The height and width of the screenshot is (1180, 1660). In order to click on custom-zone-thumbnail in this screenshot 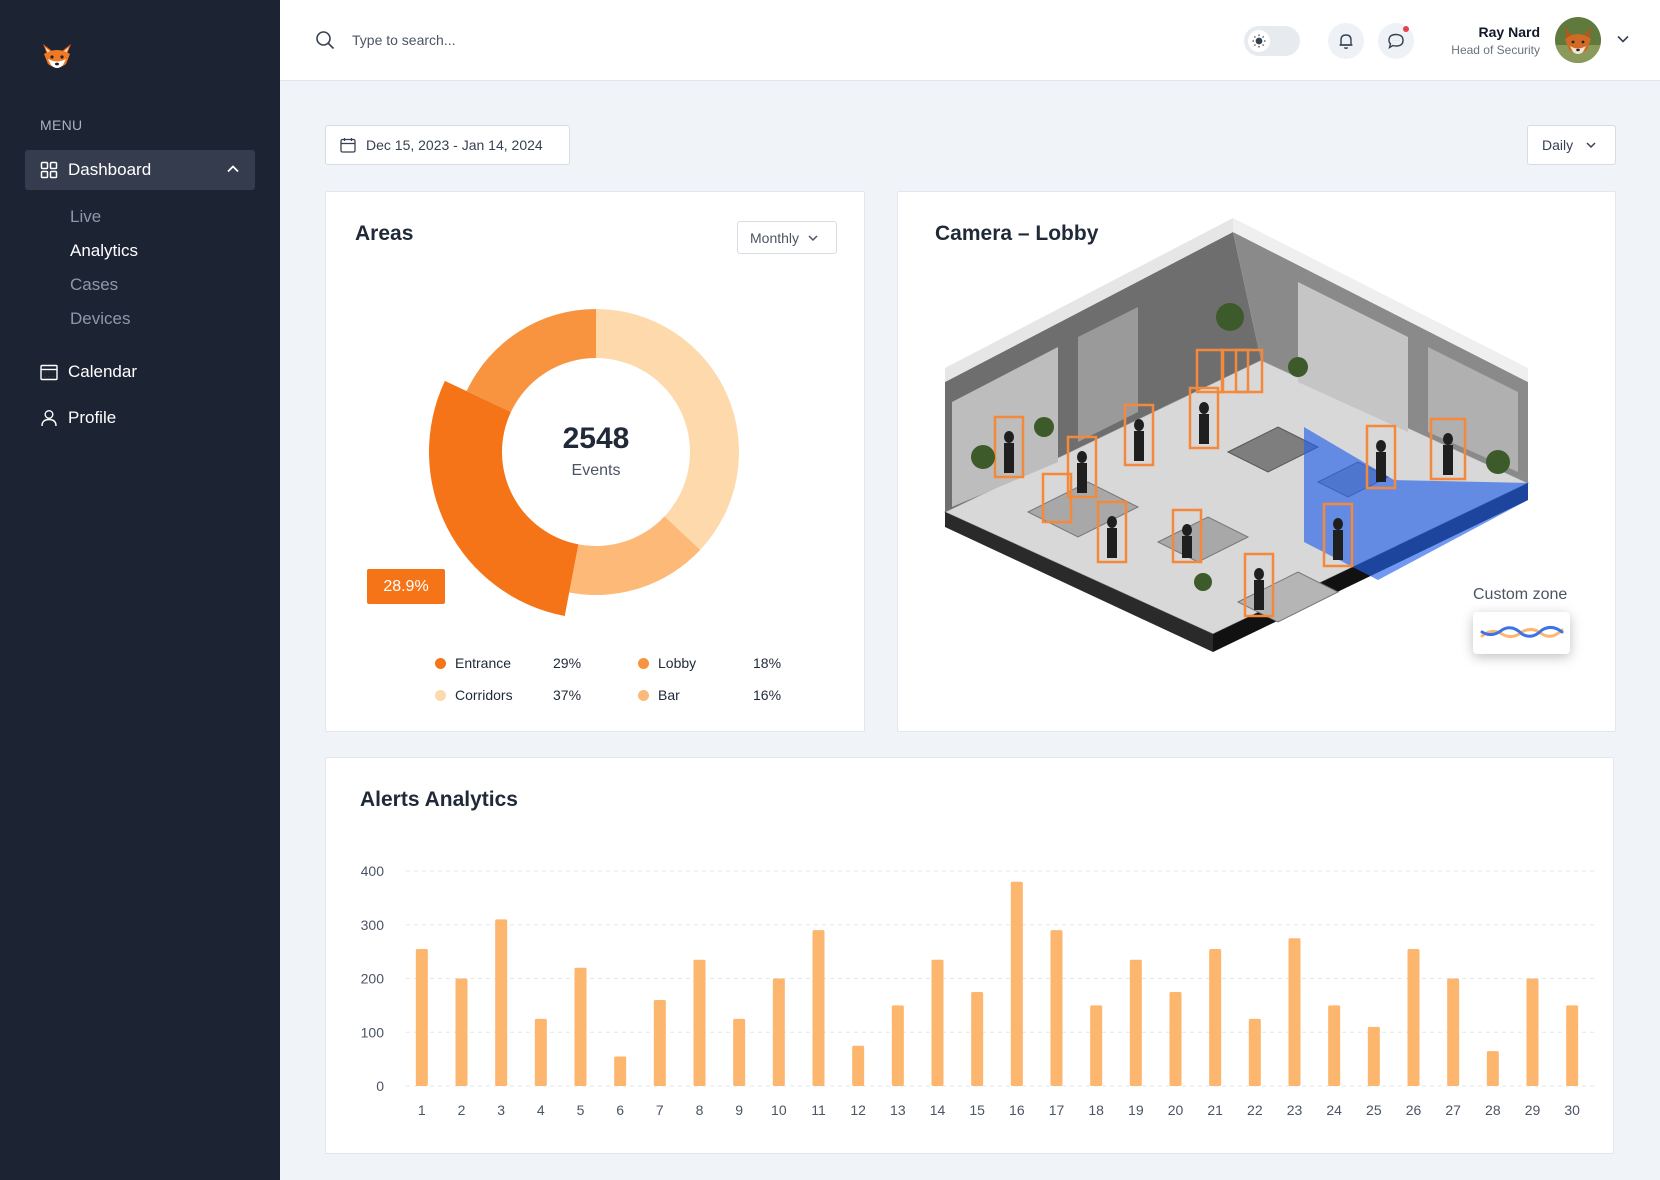, I will do `click(1521, 633)`.